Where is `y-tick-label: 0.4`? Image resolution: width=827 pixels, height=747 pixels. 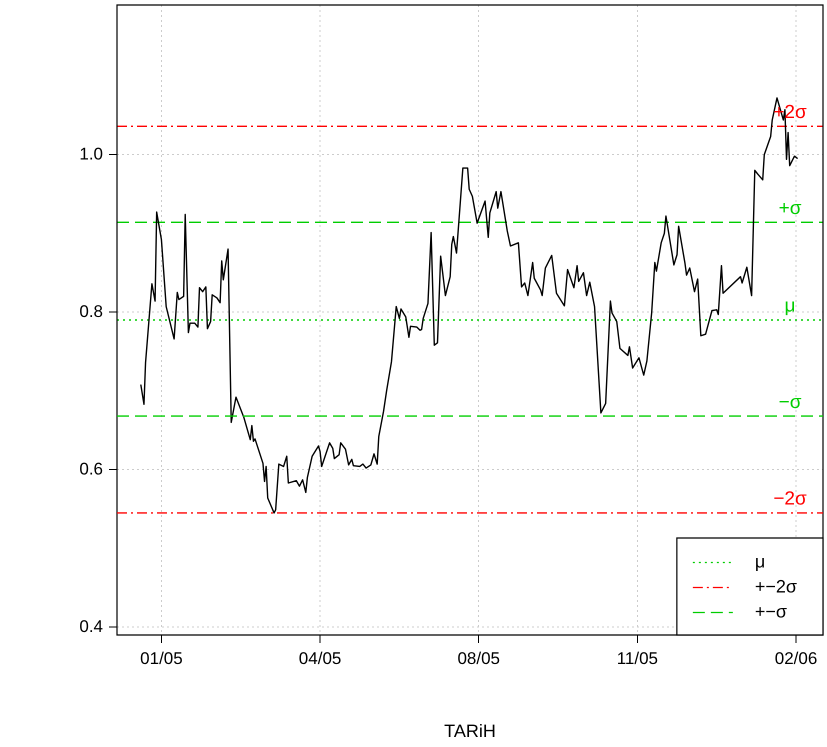 y-tick-label: 0.4 is located at coordinates (91, 626).